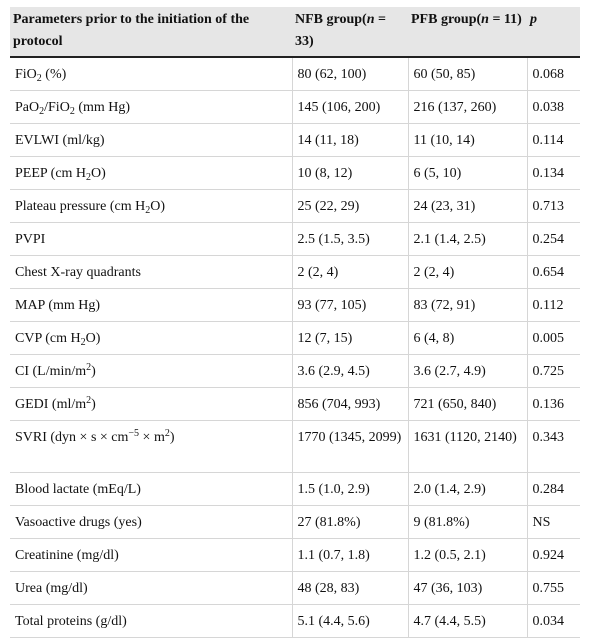  Describe the element at coordinates (553, 32) in the screenshot. I see `header-p-value: p` at that location.